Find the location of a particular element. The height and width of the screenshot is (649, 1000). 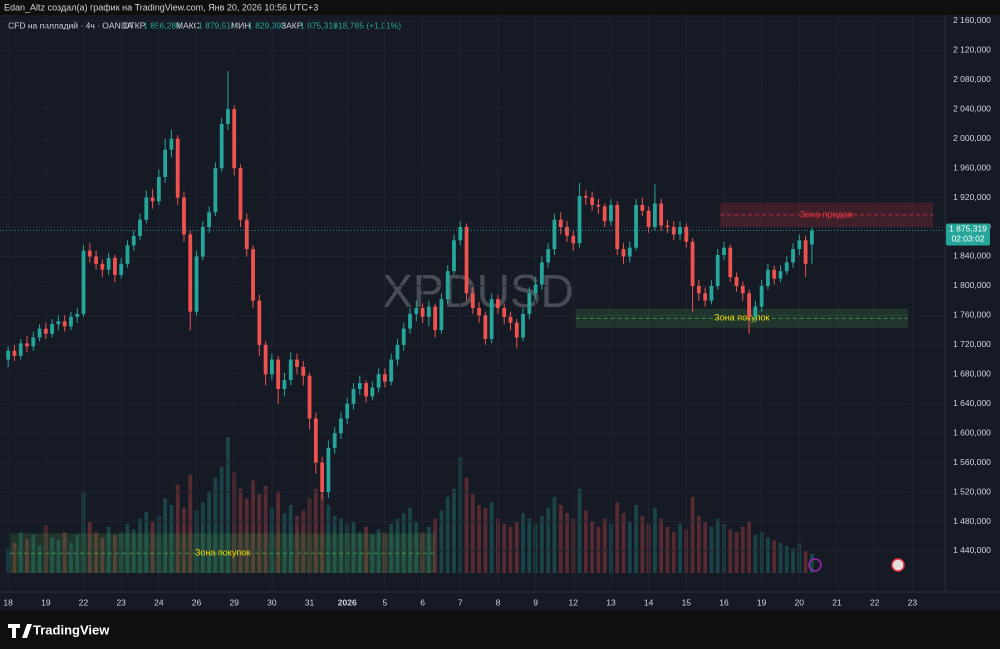

x-tick-label: 8 is located at coordinates (498, 602).